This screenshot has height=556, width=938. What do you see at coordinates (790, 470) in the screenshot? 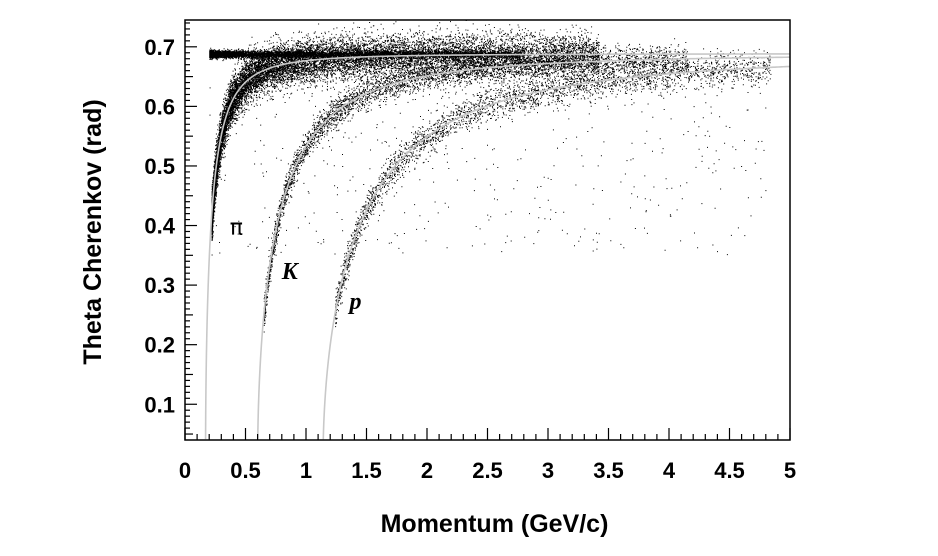
I see `x-tick-label: 5` at bounding box center [790, 470].